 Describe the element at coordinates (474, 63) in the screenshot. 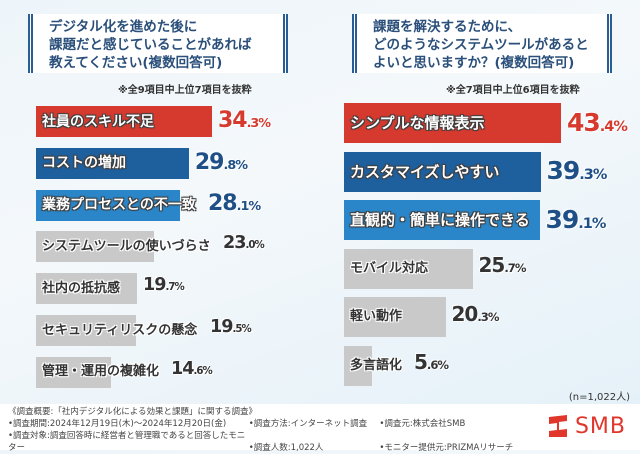

I see `question-line: よいと思いますか？(複数回答可)` at that location.